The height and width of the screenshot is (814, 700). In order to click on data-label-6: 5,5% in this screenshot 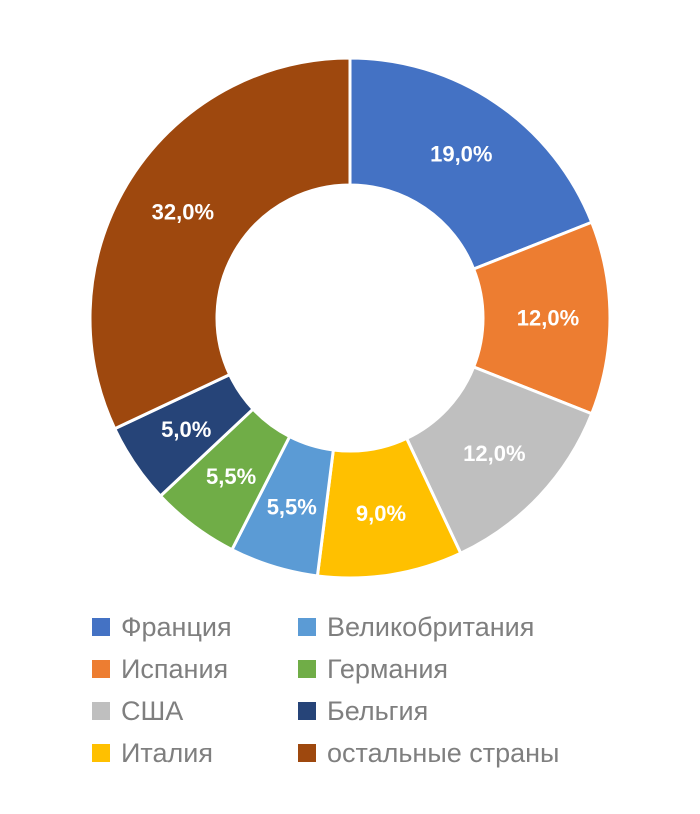, I will do `click(231, 476)`.